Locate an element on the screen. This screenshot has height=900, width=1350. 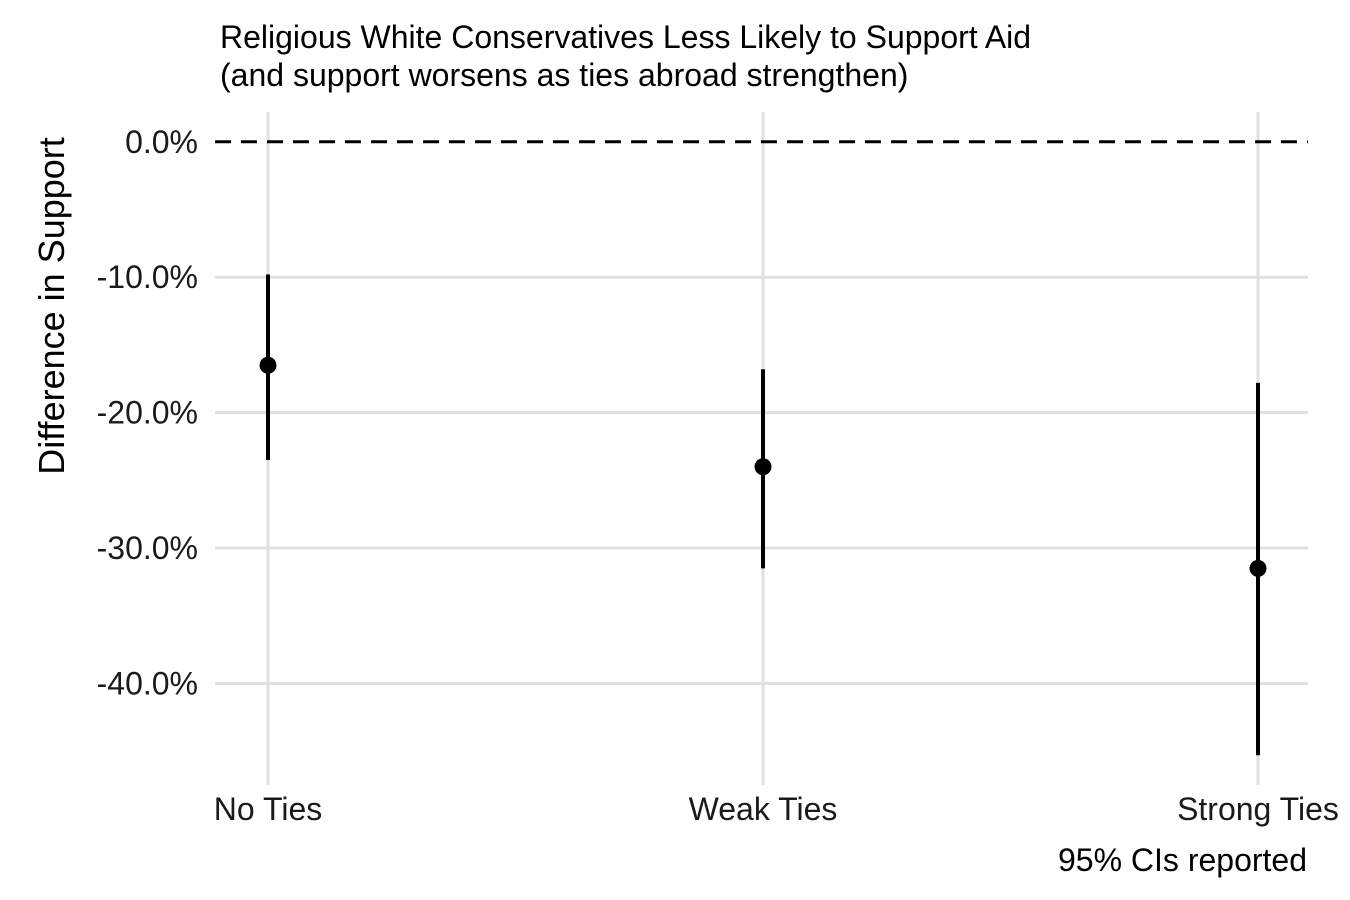
x-tick-label: No Ties is located at coordinates (268, 809).